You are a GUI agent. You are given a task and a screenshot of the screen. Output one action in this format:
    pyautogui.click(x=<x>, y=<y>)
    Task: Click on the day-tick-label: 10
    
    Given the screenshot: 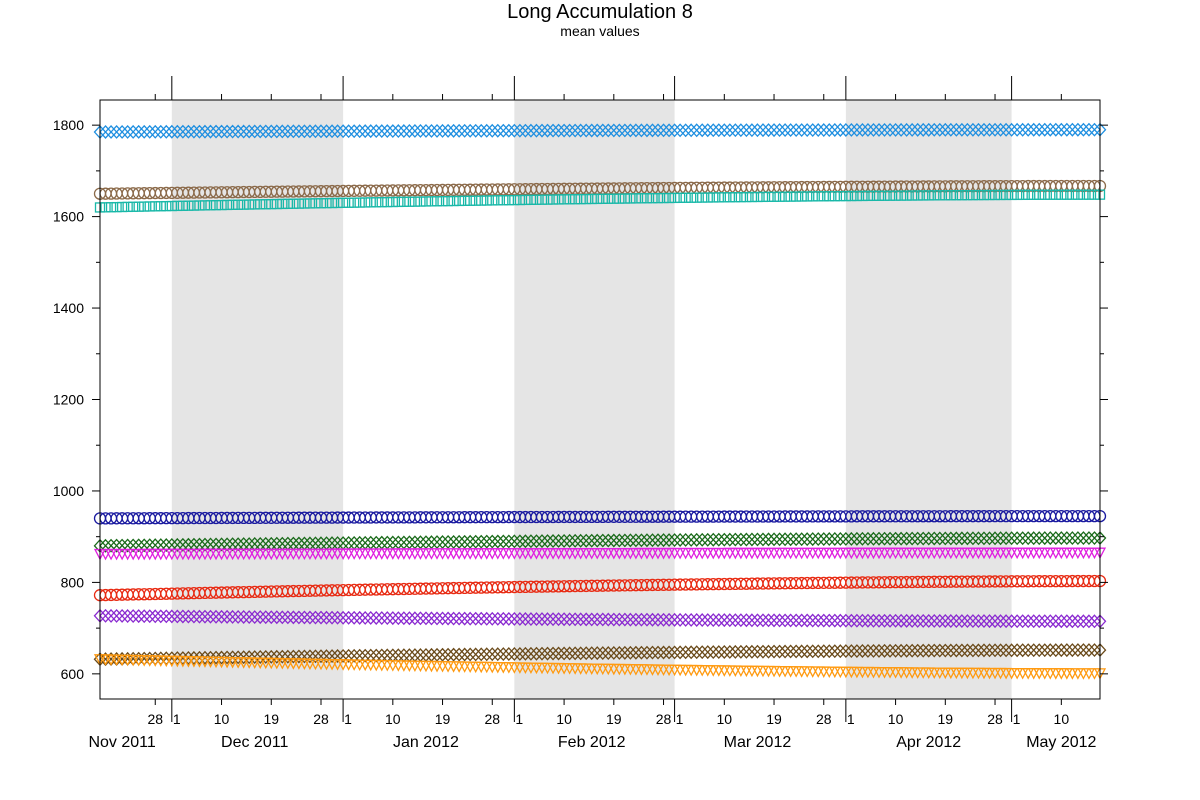 What is the action you would take?
    pyautogui.click(x=725, y=719)
    